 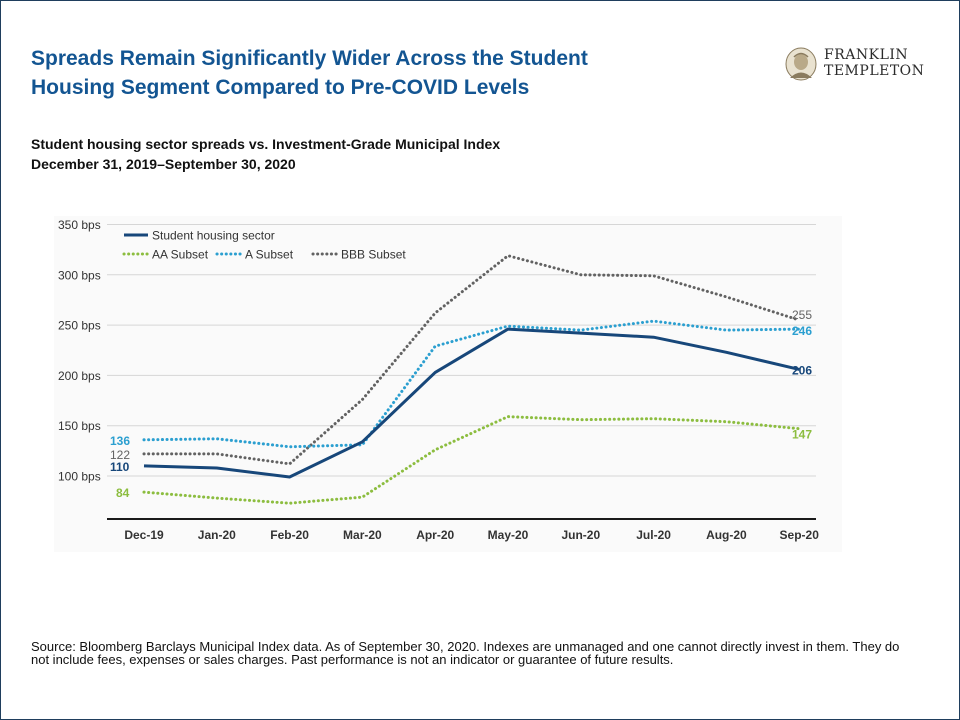 I want to click on franklin-portrait-icon, so click(x=801, y=64).